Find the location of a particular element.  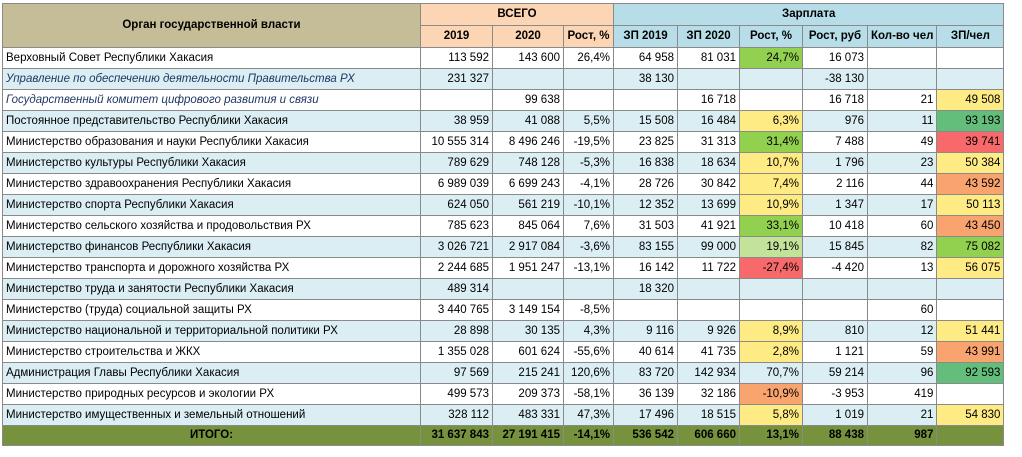

cell-zp-2020: 16 718 is located at coordinates (708, 100).